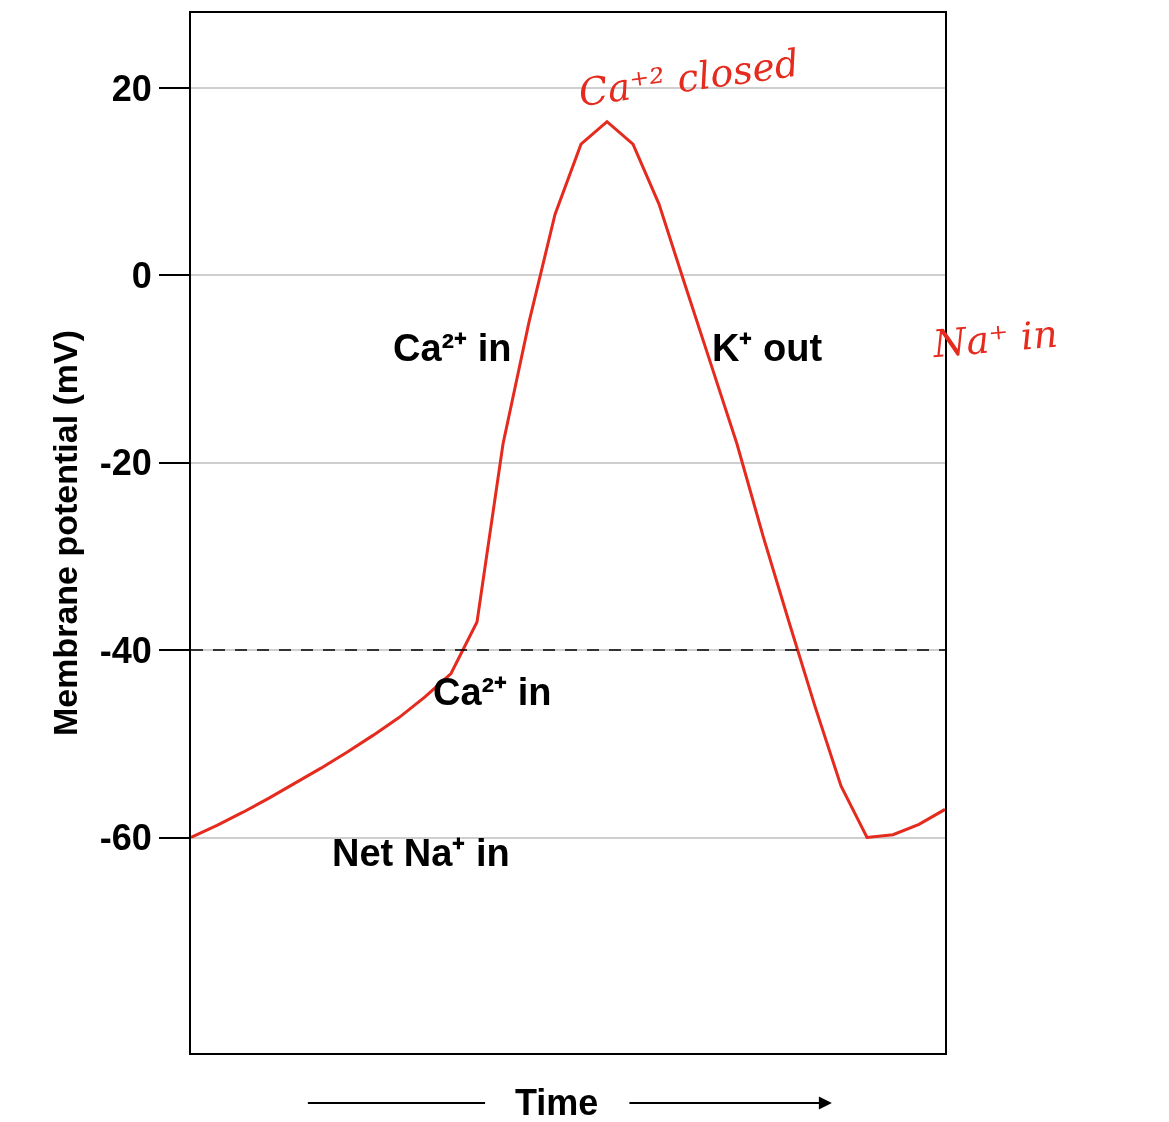  Describe the element at coordinates (125, 650) in the screenshot. I see `y-tick-label: -40` at that location.